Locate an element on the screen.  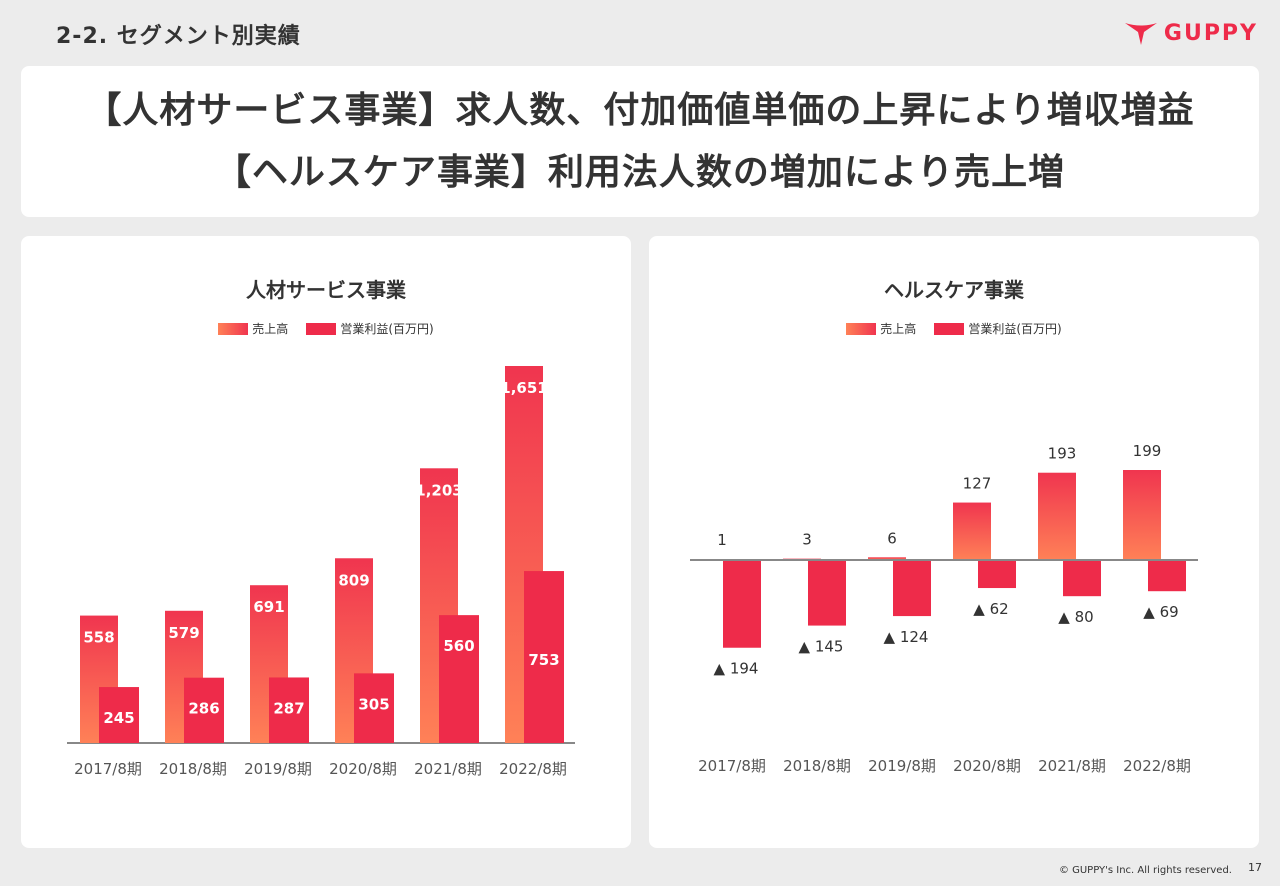
profit-data-label: ▲ 80 is located at coordinates (1075, 617).